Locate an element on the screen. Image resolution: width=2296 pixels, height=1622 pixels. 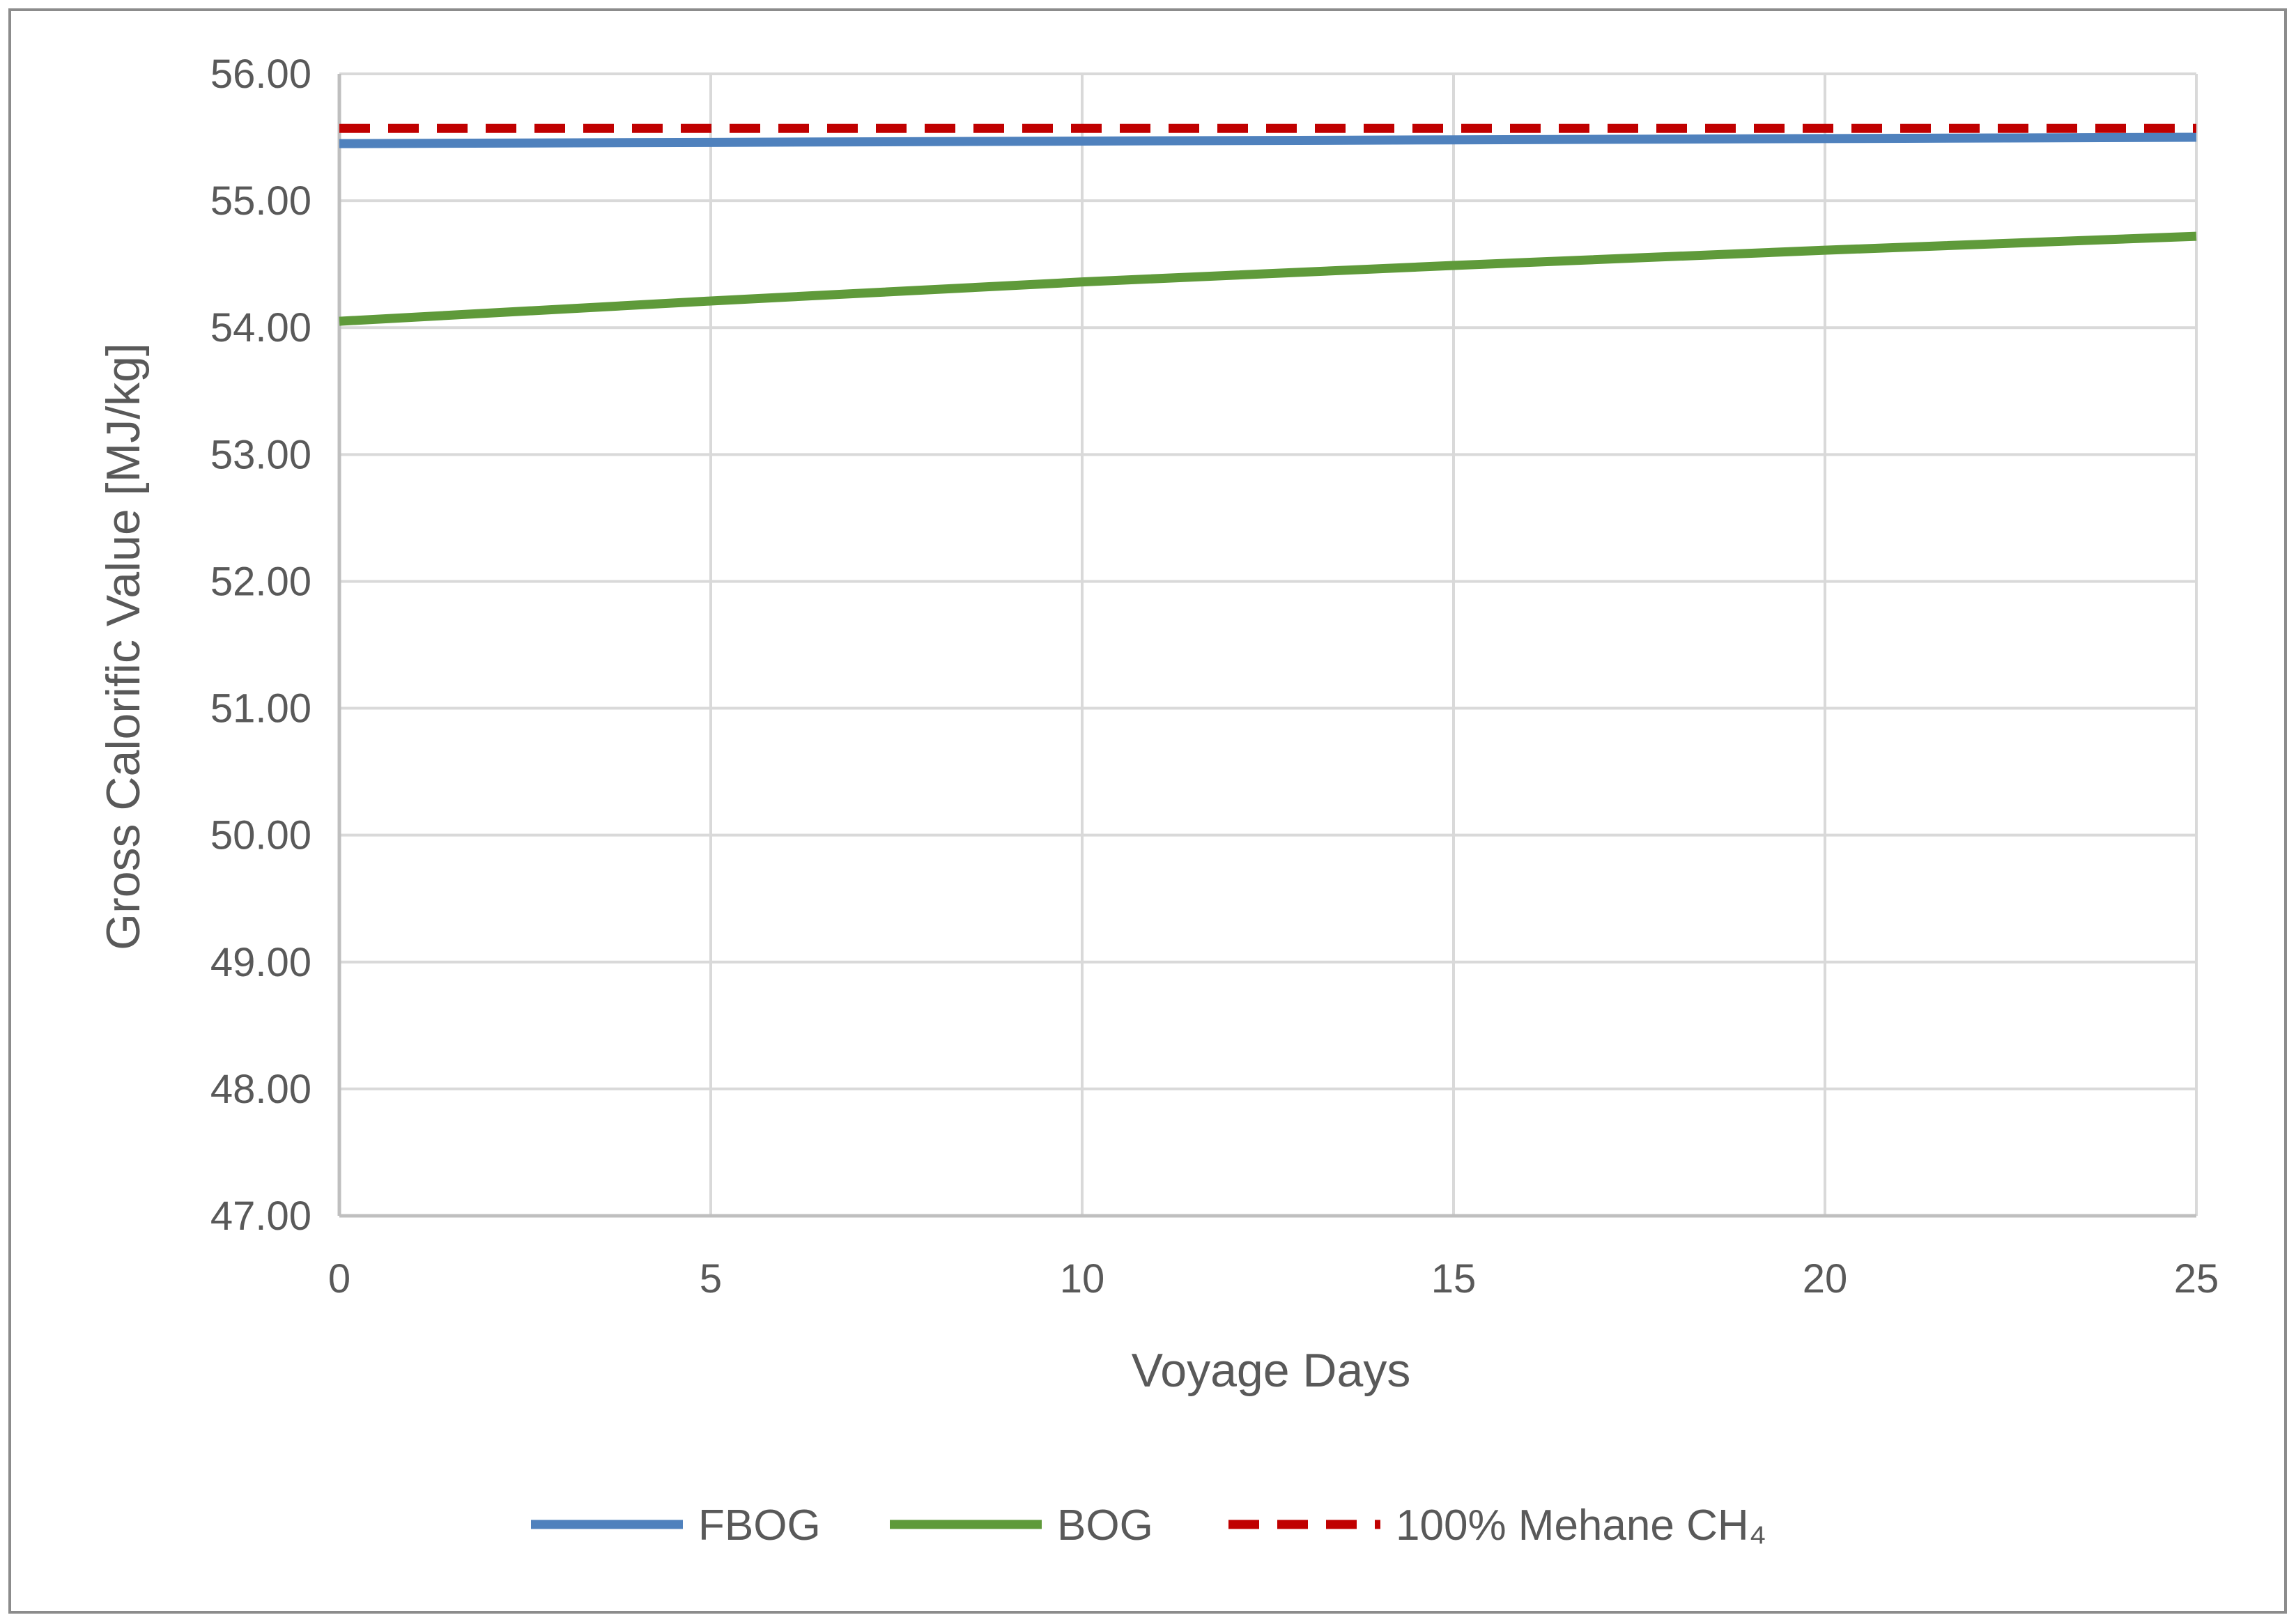
x-tick-label: 20 is located at coordinates (1825, 1279).